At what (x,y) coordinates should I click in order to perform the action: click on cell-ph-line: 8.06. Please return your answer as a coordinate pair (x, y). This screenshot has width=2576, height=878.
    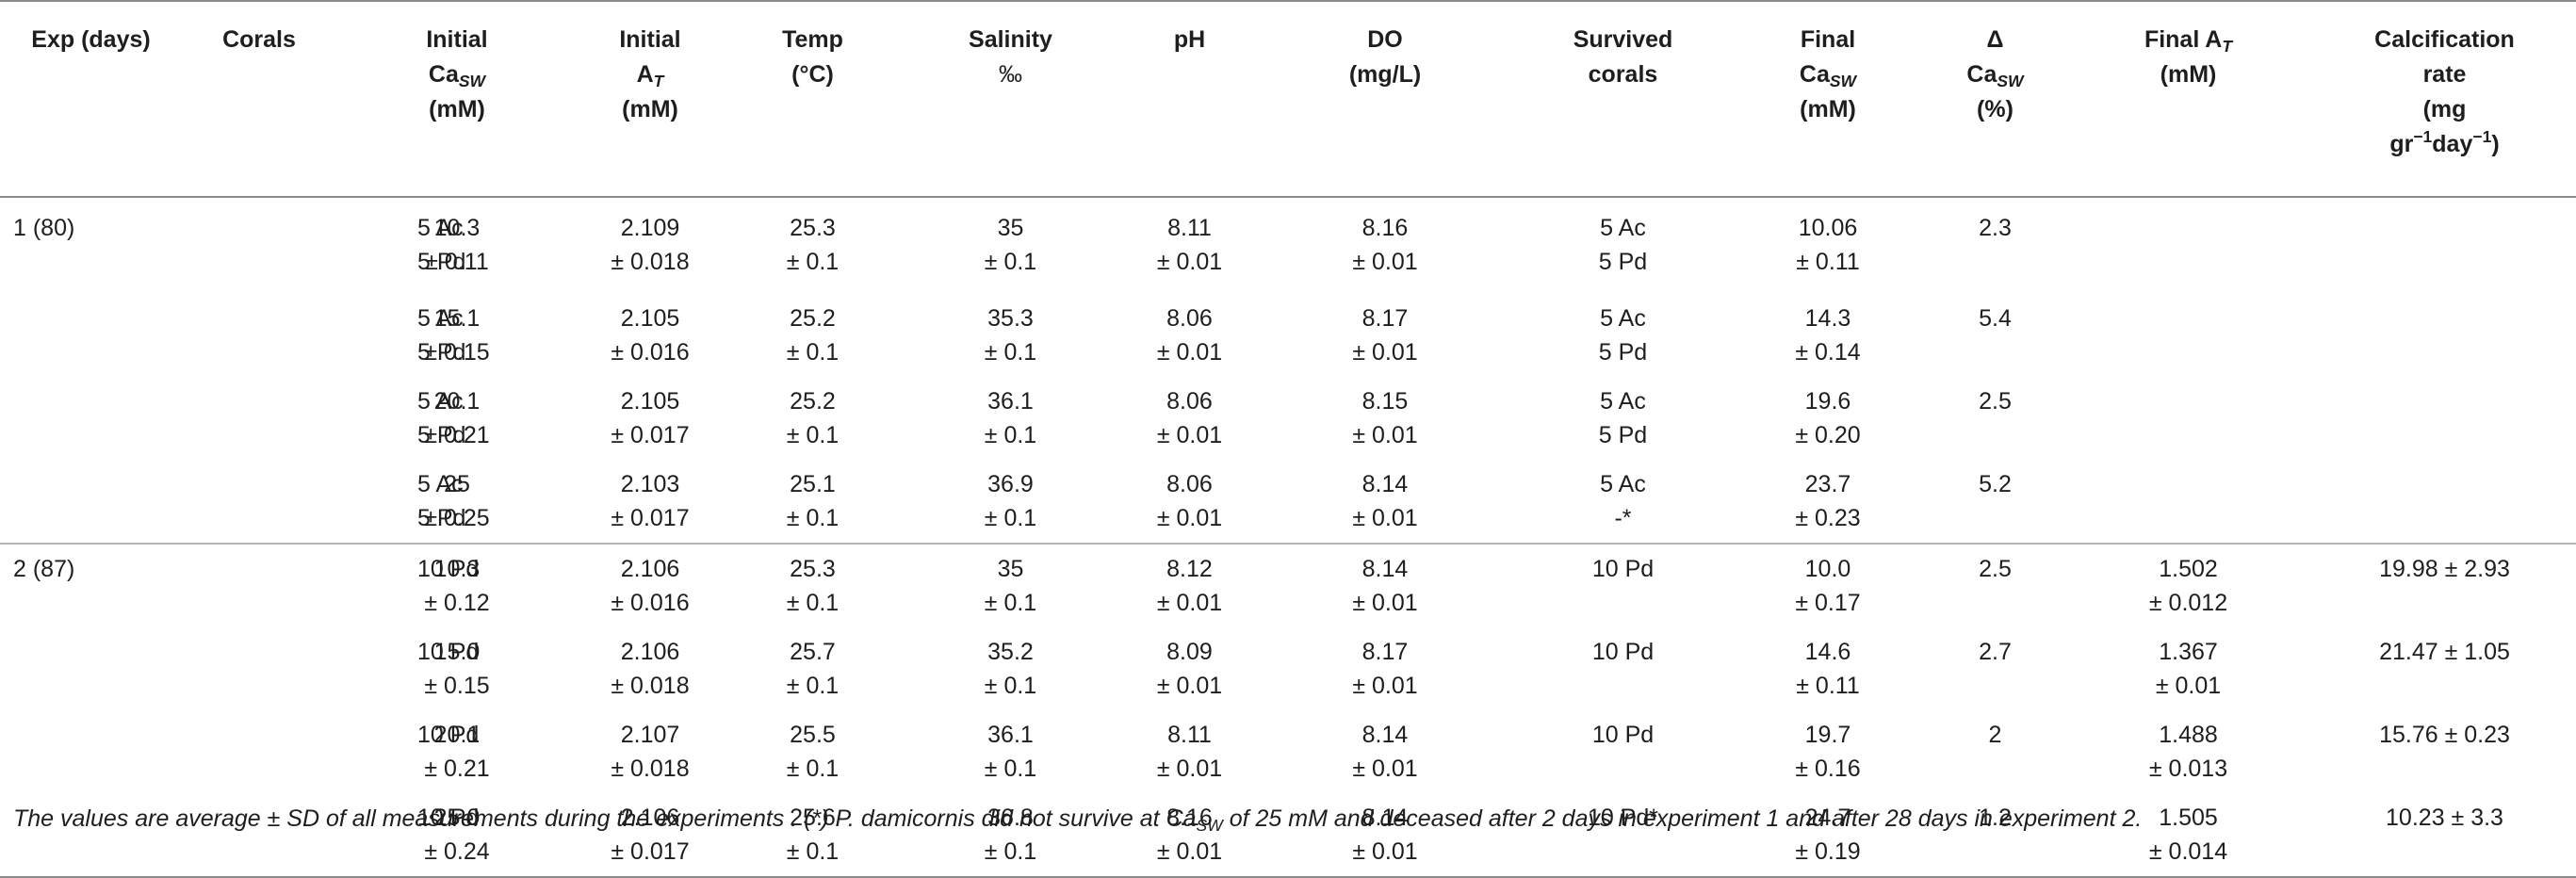
    Looking at the image, I should click on (1189, 402).